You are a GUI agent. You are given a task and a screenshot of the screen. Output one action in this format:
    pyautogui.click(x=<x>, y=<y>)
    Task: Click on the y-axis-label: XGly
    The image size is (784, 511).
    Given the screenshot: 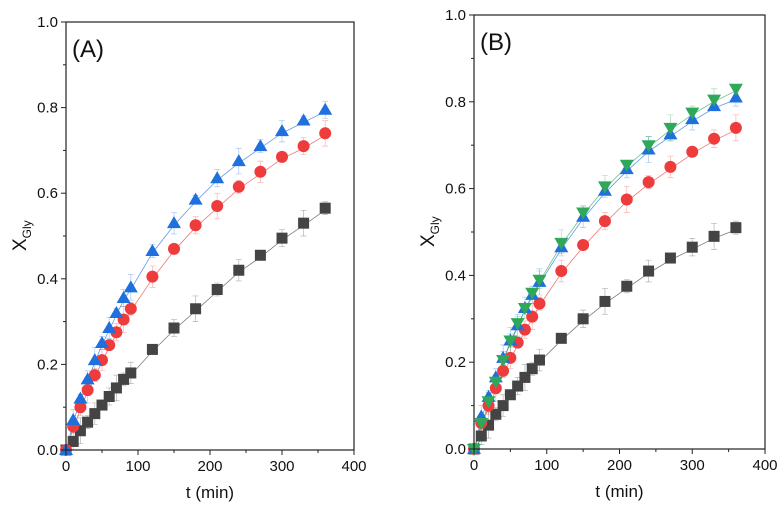 What is the action you would take?
    pyautogui.click(x=430, y=231)
    